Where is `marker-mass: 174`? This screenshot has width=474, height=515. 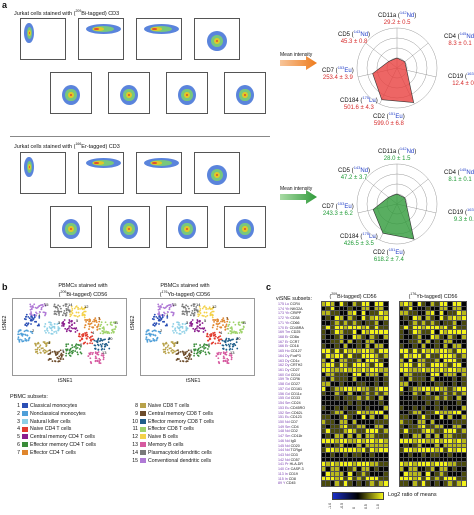
marker-mass: 174 is located at coordinates (281, 308).